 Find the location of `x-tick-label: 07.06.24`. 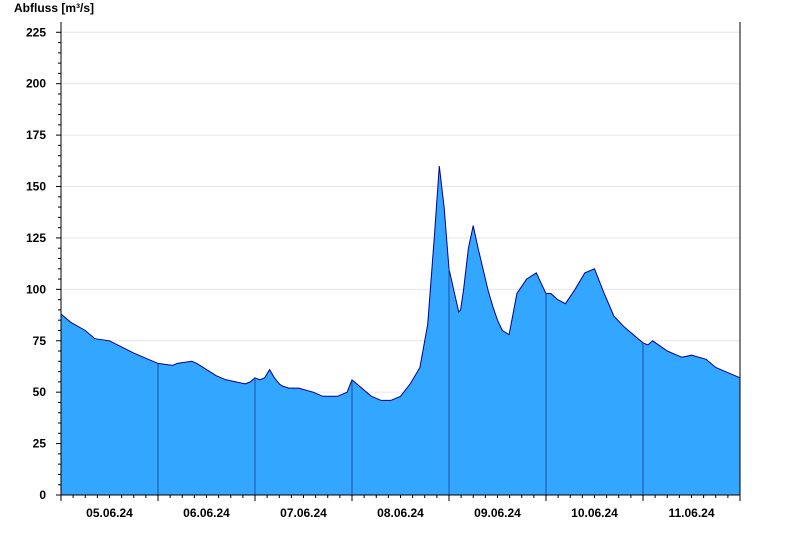

x-tick-label: 07.06.24 is located at coordinates (303, 513).